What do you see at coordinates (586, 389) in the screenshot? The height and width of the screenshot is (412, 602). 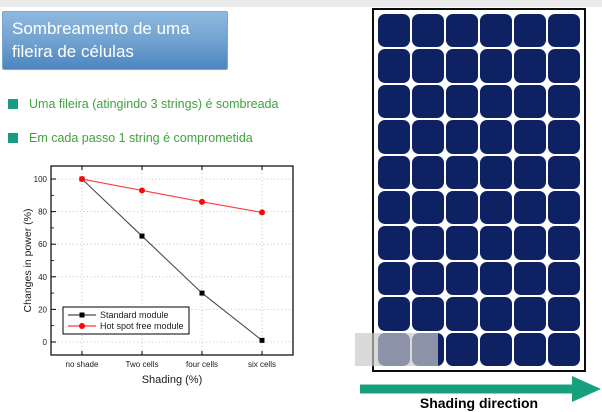 I see `arrow-head` at bounding box center [586, 389].